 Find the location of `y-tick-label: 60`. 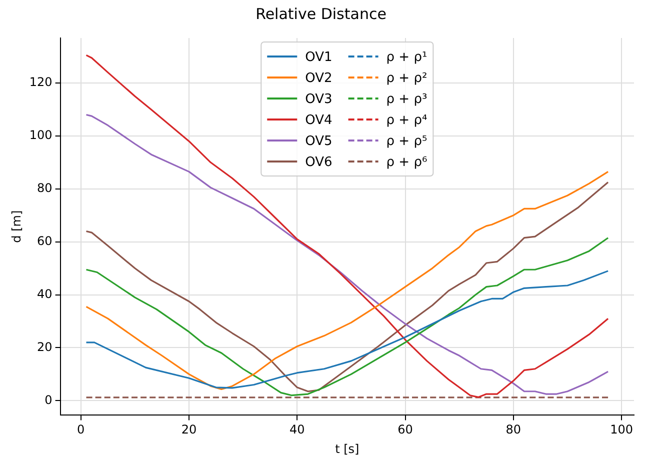

y-tick-label: 60 is located at coordinates (44, 241).